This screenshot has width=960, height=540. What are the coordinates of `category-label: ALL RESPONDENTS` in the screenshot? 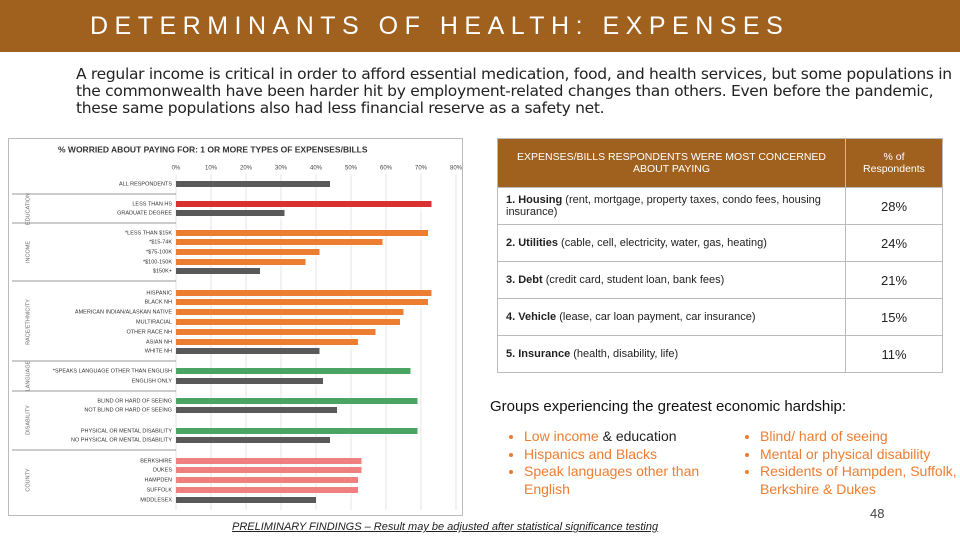 It's located at (145, 184).